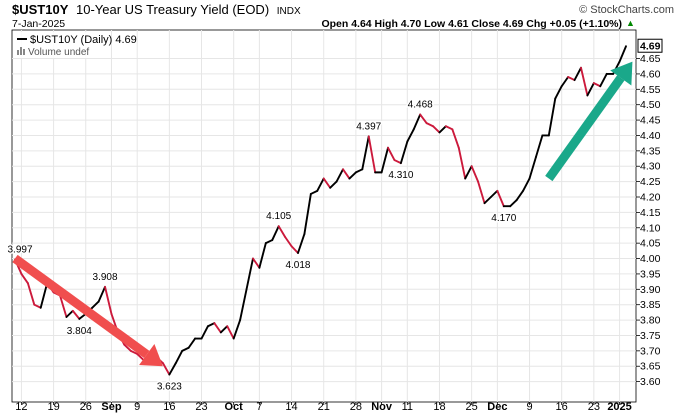  What do you see at coordinates (650, 244) in the screenshot?
I see `y-tick-label: 4.05` at bounding box center [650, 244].